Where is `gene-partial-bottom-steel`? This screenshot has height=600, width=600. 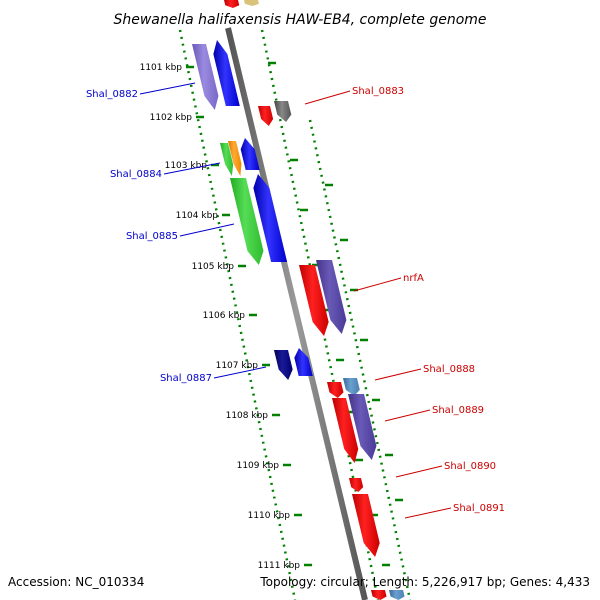
gene-partial-bottom-steel is located at coordinates (397, 595).